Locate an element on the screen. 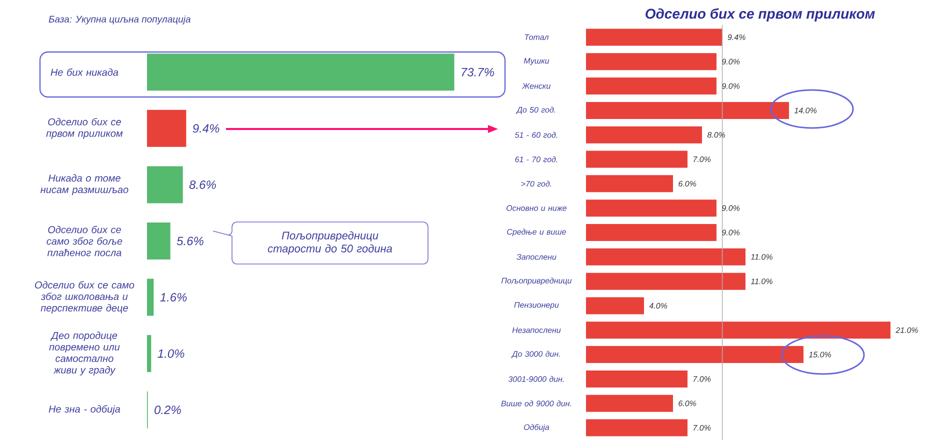 Image resolution: width=940 pixels, height=442 pixels. data-label: 8.6% is located at coordinates (202, 184).